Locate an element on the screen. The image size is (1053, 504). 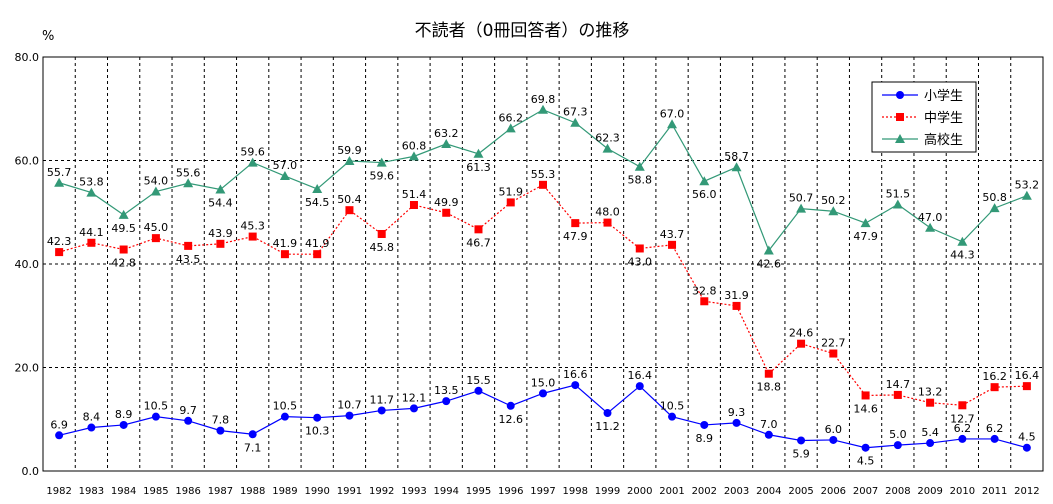
data-label: 46.7 is located at coordinates (478, 242).